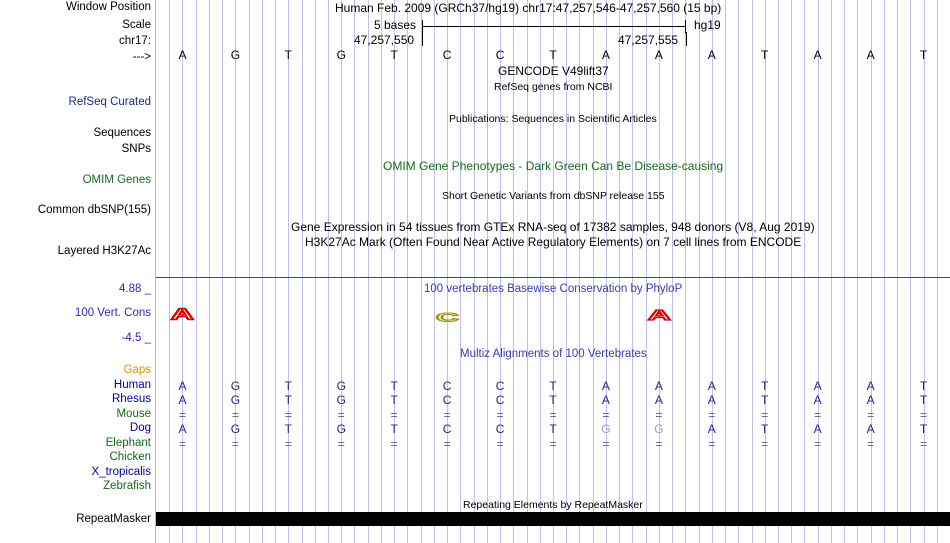 This screenshot has height=543, width=950. I want to click on caption-multiz: Multiz Alignments of 100 Vertebrates, so click(553, 354).